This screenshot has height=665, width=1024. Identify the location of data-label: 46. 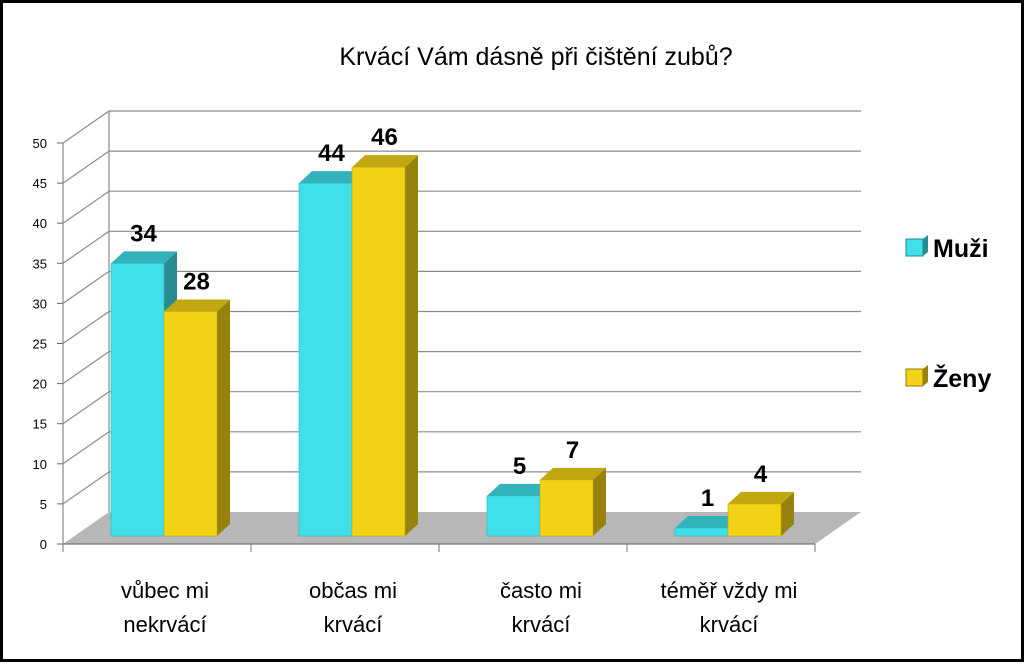
(384, 137).